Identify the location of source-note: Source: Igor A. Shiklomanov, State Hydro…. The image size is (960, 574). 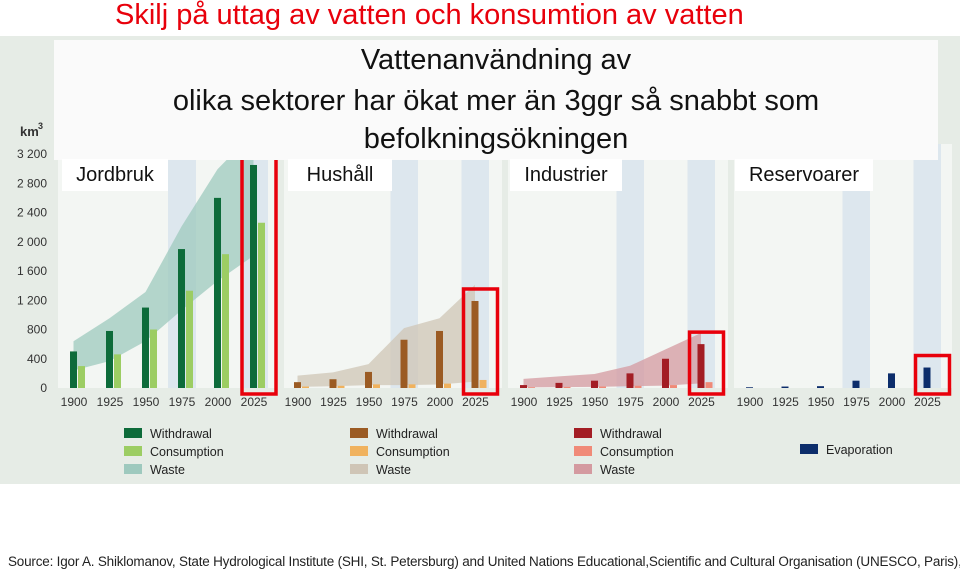
(484, 561).